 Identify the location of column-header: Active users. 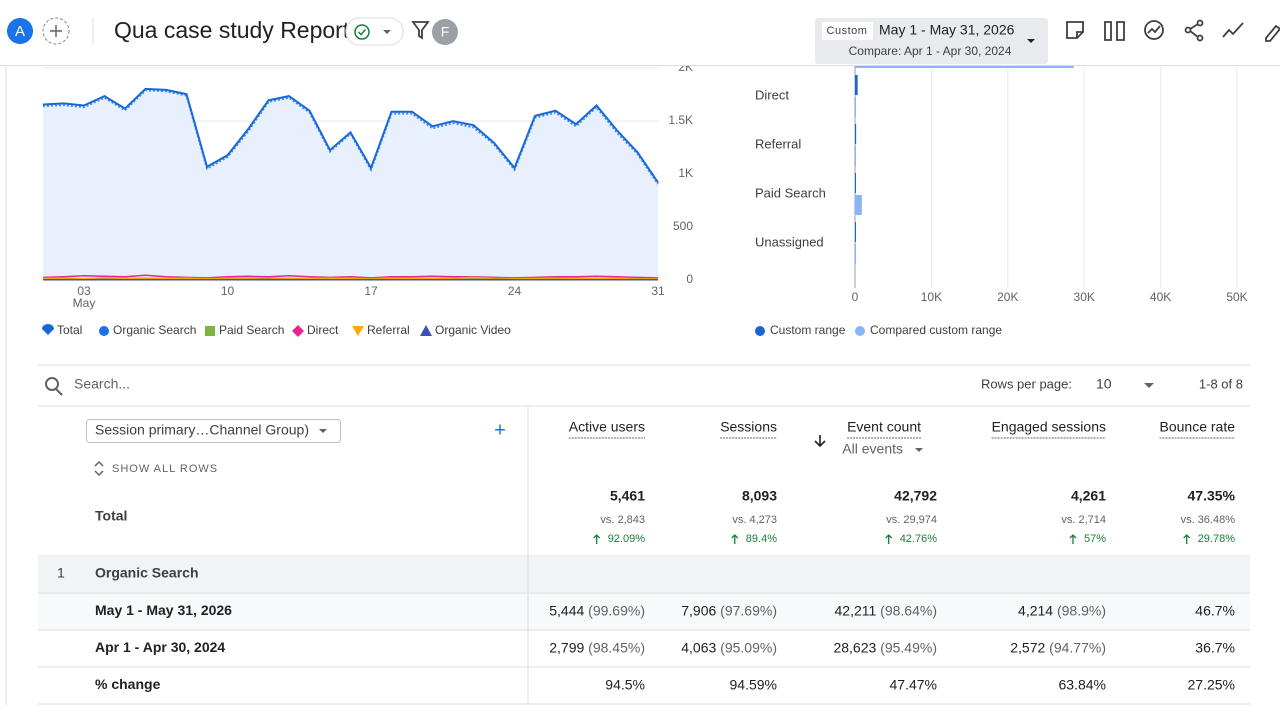
(607, 427).